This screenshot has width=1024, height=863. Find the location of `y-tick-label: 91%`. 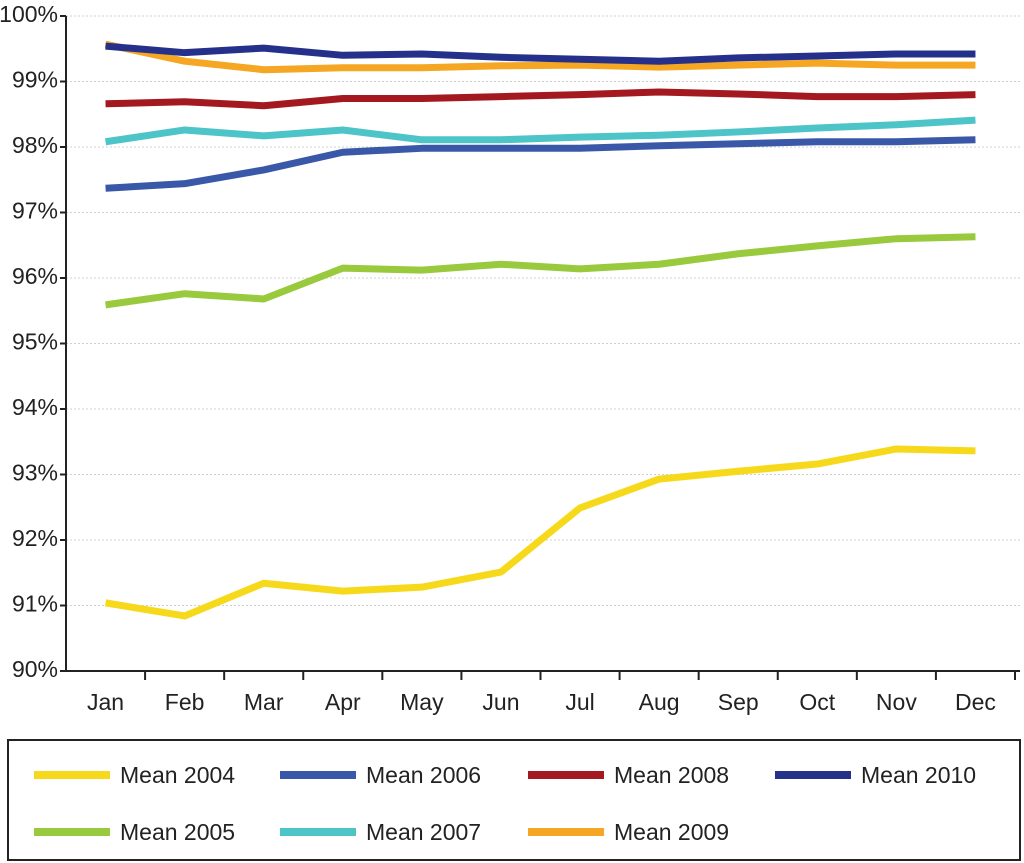

y-tick-label: 91% is located at coordinates (35, 604).